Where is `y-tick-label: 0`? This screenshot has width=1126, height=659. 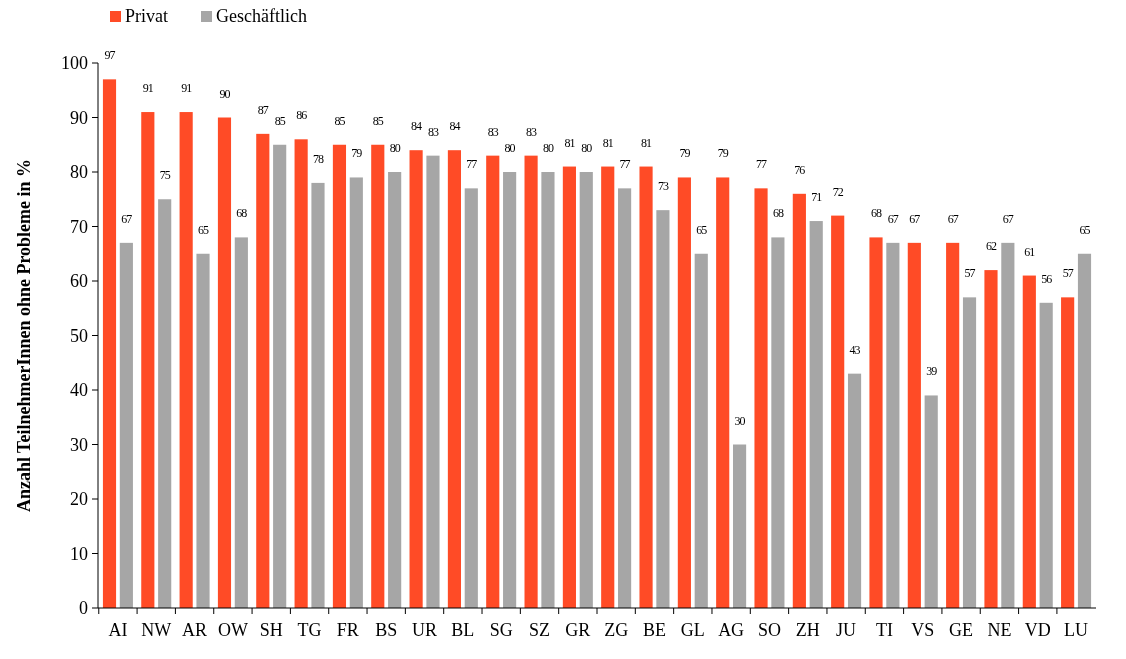 y-tick-label: 0 is located at coordinates (83, 608).